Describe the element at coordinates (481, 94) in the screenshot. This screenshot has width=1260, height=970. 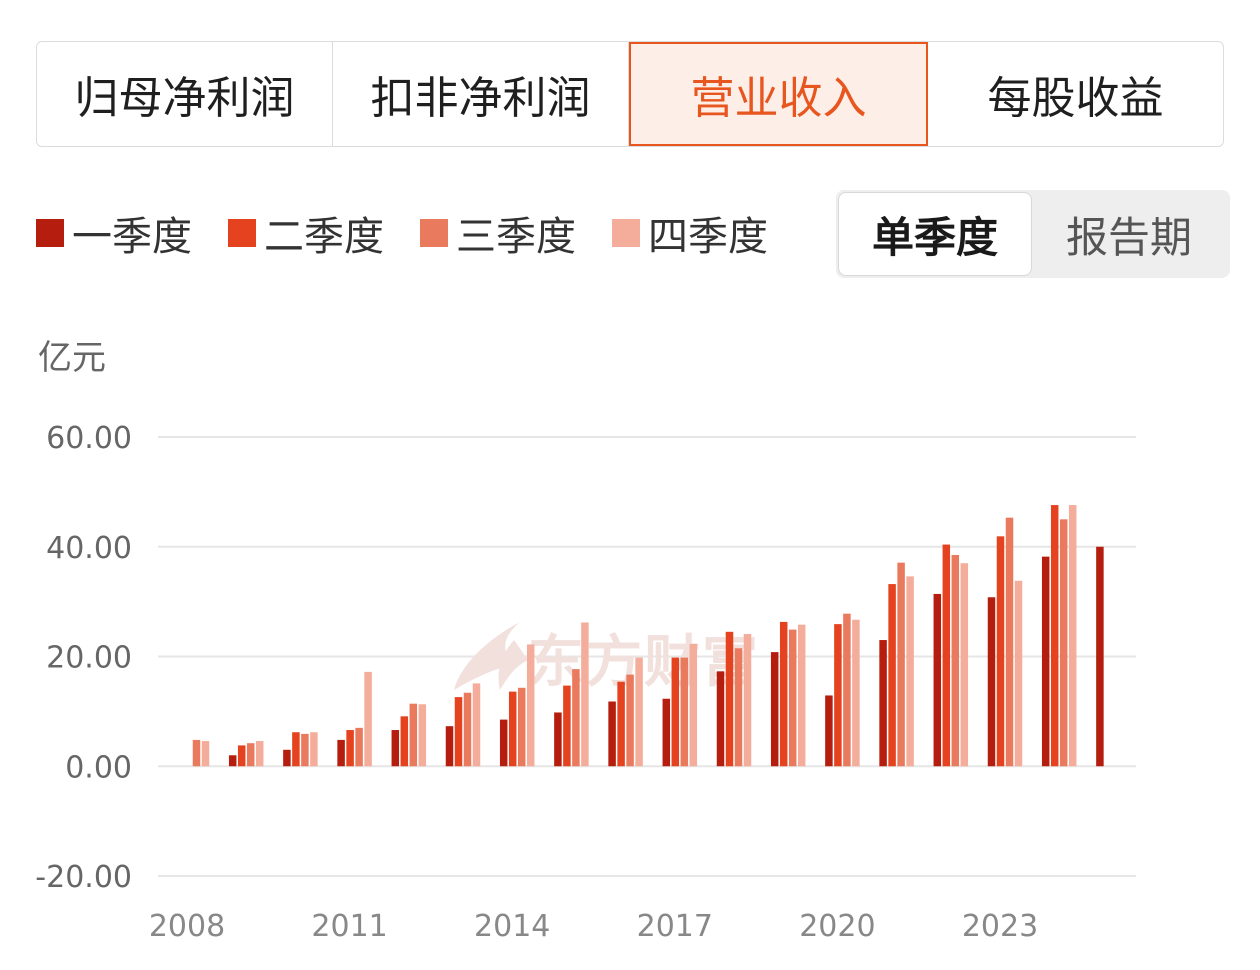
I see `tab-net-profit-deducted: 扣非净利润` at that location.